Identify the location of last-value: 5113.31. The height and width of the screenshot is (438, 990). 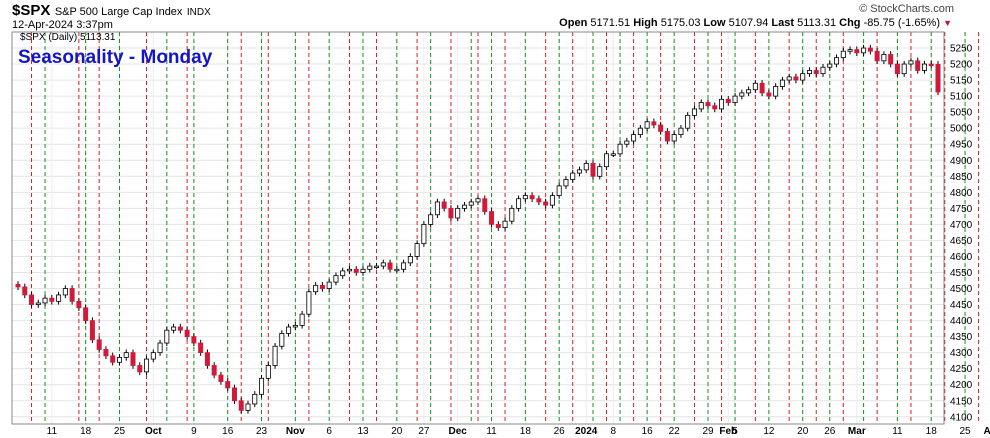
(817, 23).